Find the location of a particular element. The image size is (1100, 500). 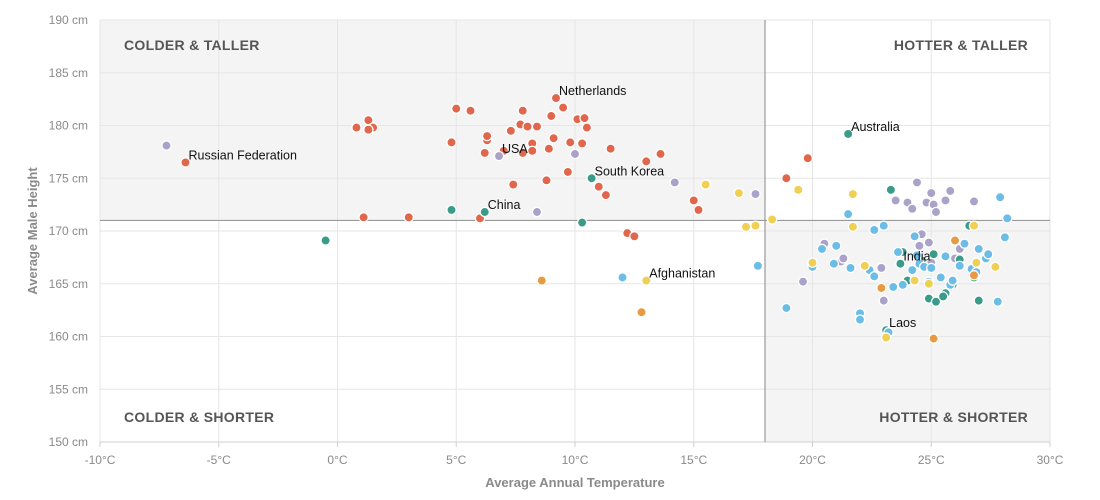

y-tick-label: 155 cm is located at coordinates (68, 389).